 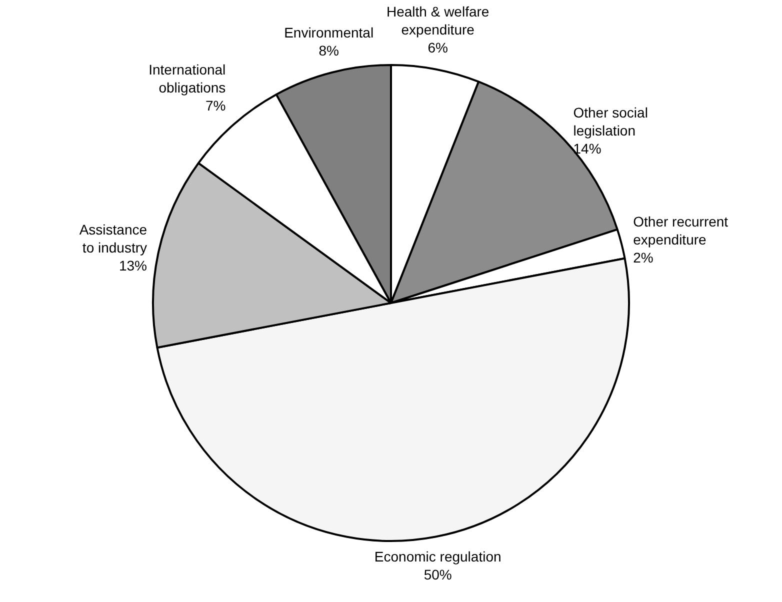 What do you see at coordinates (215, 105) in the screenshot?
I see `data-label: 7%` at bounding box center [215, 105].